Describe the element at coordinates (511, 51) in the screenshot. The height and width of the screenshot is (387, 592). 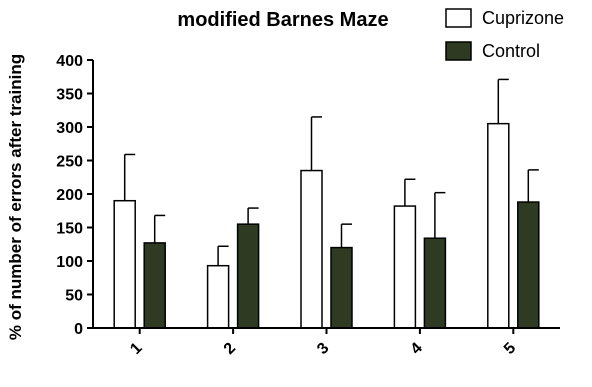
I see `legend-label-control: Control` at that location.